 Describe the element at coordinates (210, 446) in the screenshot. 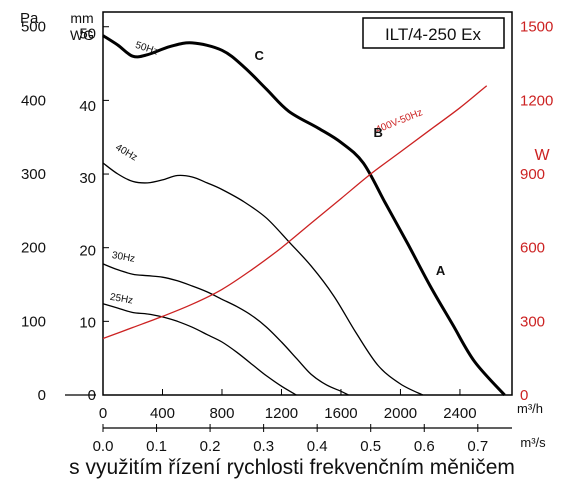

I see `x-tick-m3s: 0.2` at that location.